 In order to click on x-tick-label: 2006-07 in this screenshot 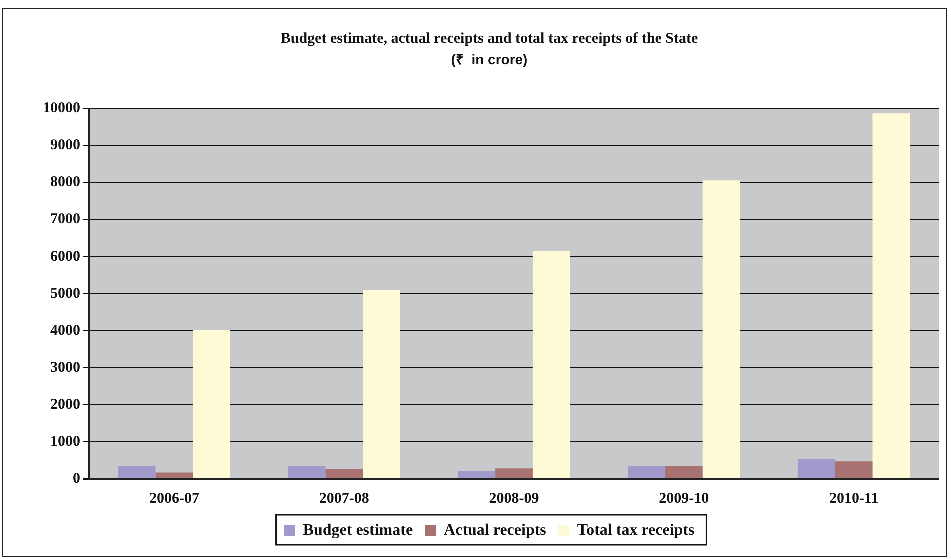, I will do `click(174, 498)`.